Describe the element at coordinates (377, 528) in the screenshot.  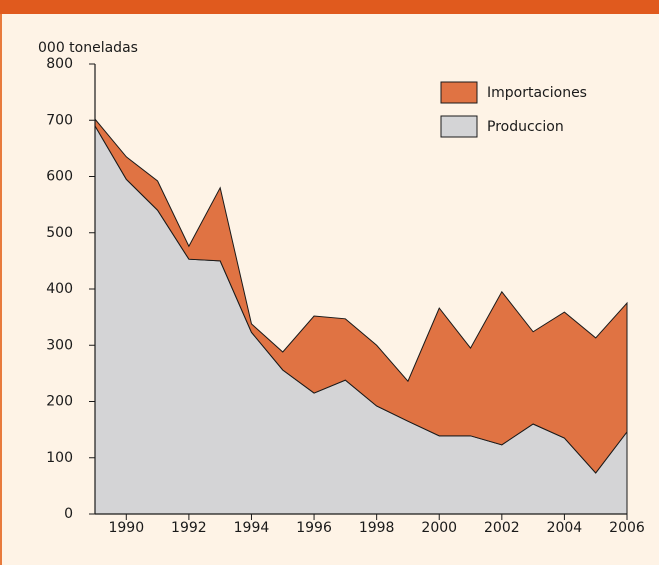
I see `x-tick-label: 1998` at that location.